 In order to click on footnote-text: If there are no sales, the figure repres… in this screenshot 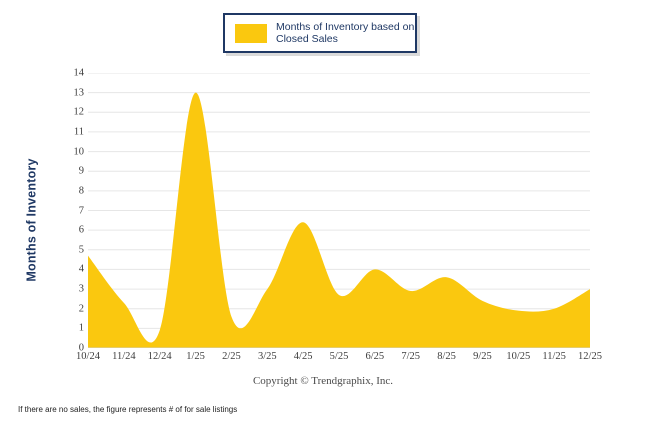, I will do `click(128, 409)`.